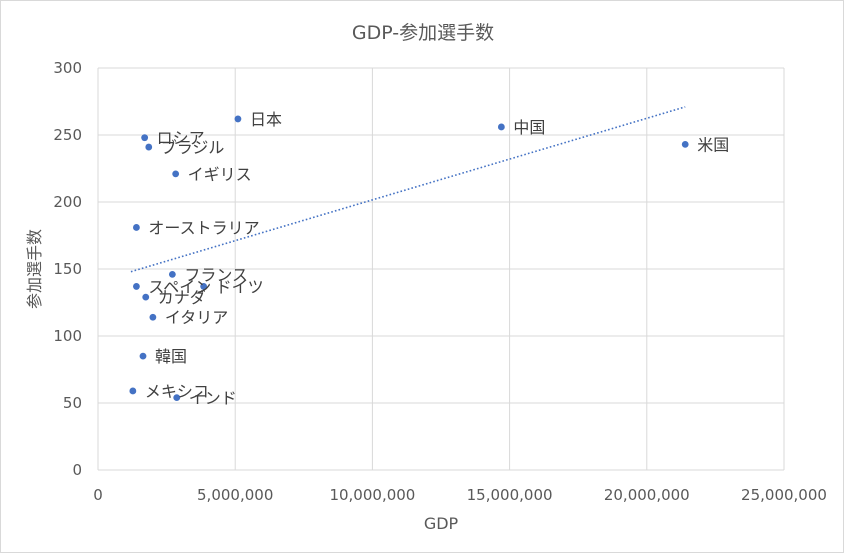  What do you see at coordinates (34, 269) in the screenshot?
I see `y-axis-title: 参加選手数` at bounding box center [34, 269].